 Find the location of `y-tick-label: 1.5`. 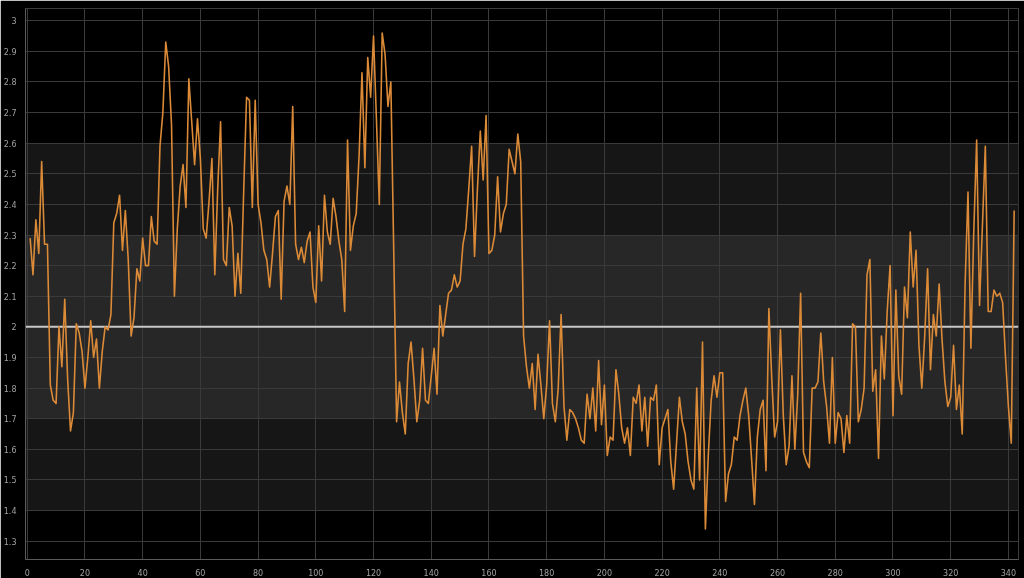

y-tick-label: 1.5 is located at coordinates (10, 481).